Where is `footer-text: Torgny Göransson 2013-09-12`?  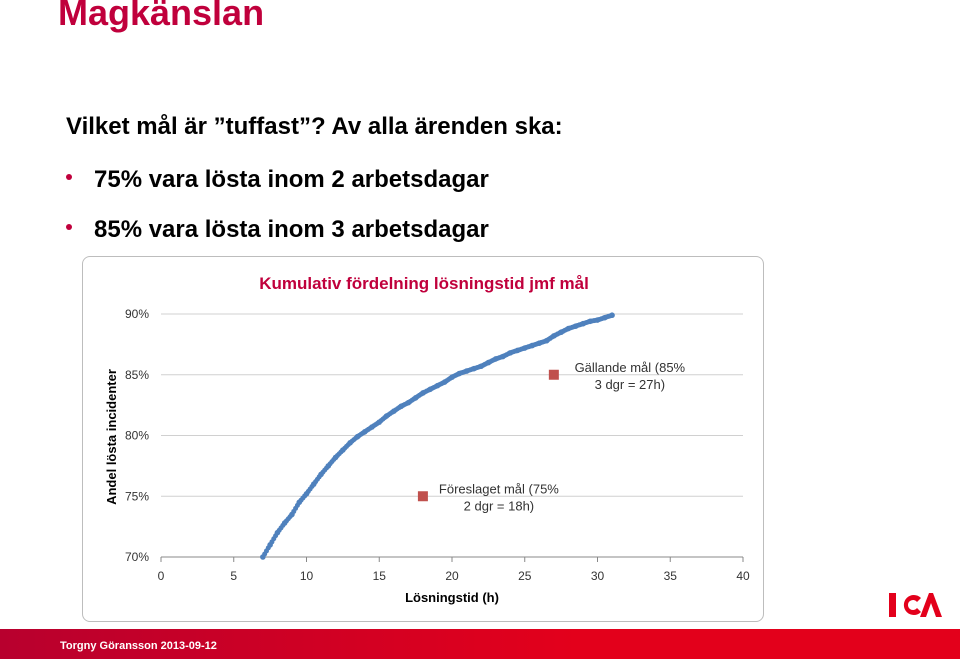 footer-text: Torgny Göransson 2013-09-12 is located at coordinates (138, 646).